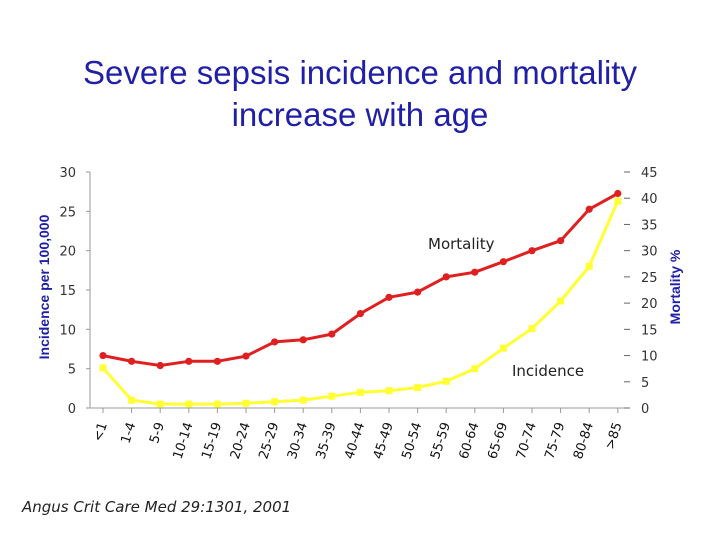 The image size is (720, 540). Describe the element at coordinates (645, 383) in the screenshot. I see `y-right-tick-label: 5` at that location.